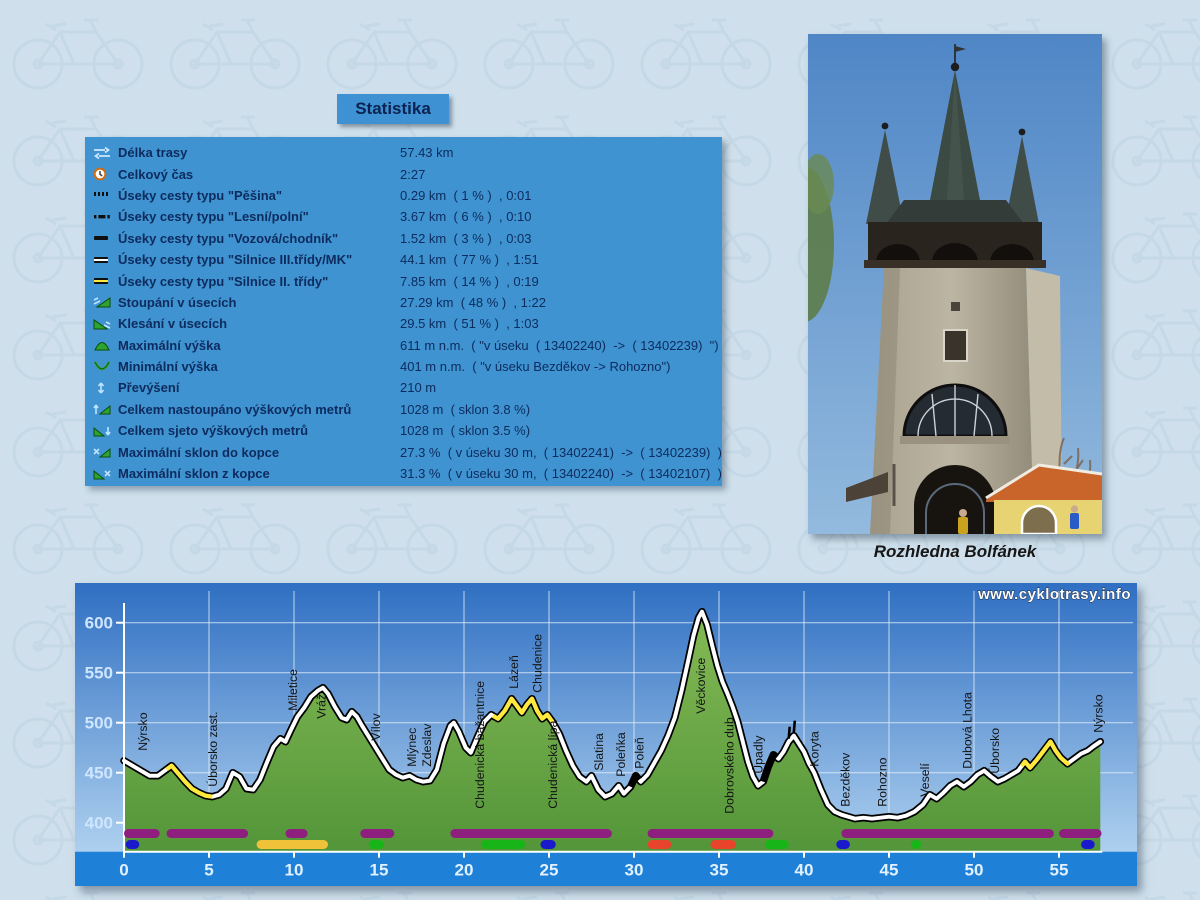 The height and width of the screenshot is (900, 1200). I want to click on yellow-building, so click(1044, 499).